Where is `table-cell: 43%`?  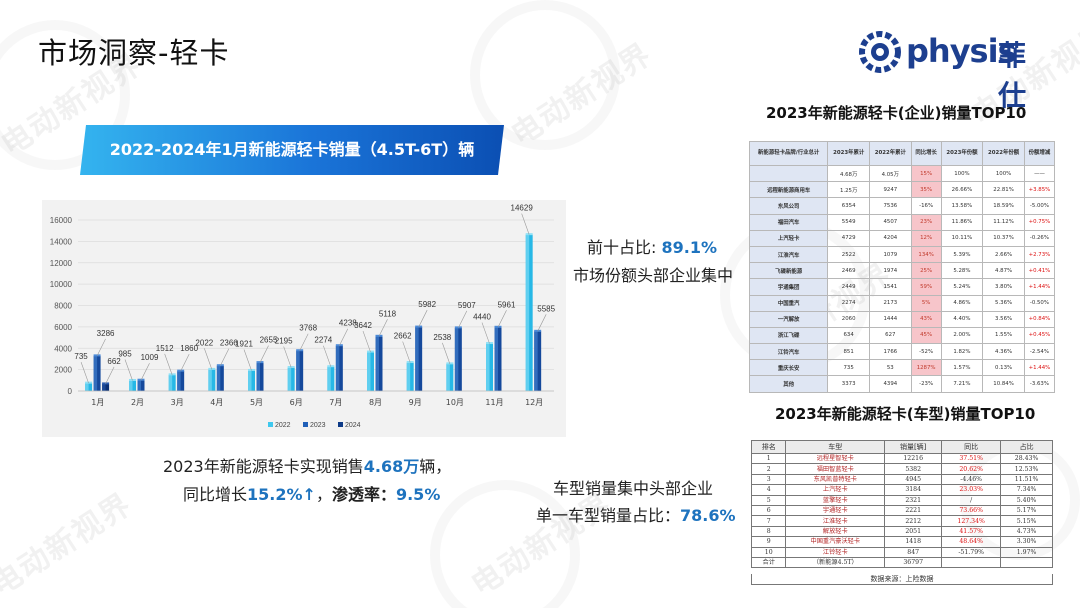
table-cell: 43% is located at coordinates (926, 319).